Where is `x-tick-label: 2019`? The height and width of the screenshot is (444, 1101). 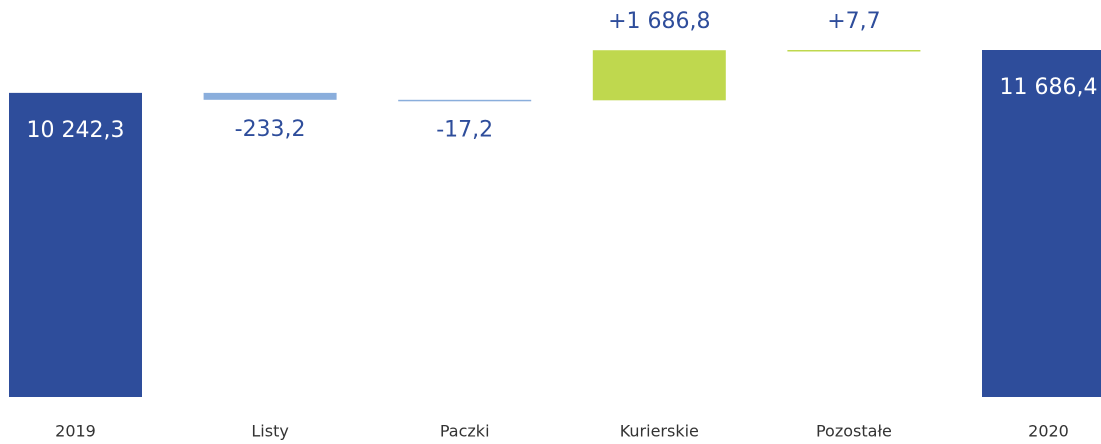 x-tick-label: 2019 is located at coordinates (75, 431).